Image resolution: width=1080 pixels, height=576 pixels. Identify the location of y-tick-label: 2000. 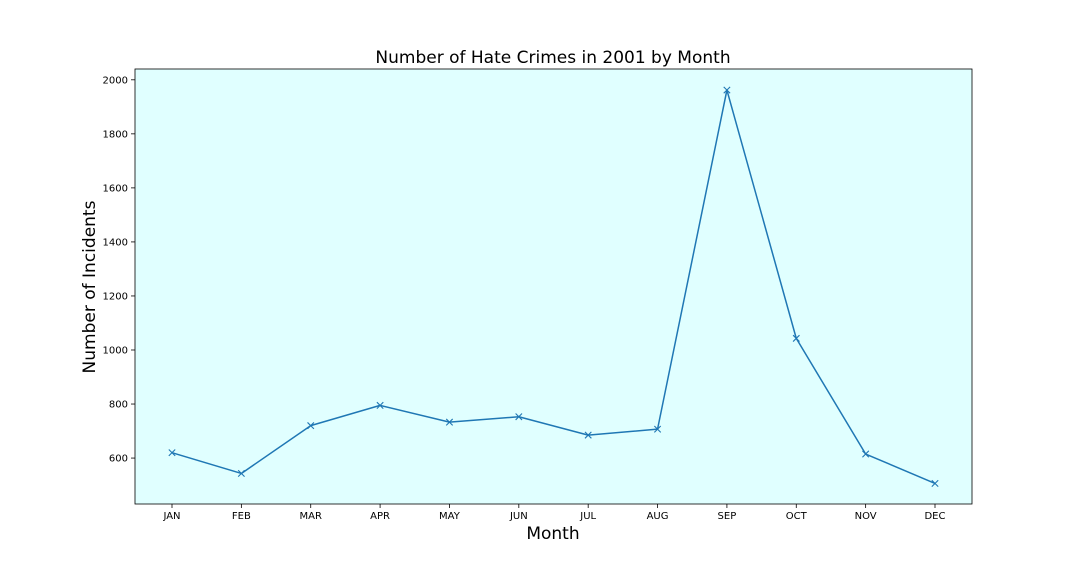
(115, 80).